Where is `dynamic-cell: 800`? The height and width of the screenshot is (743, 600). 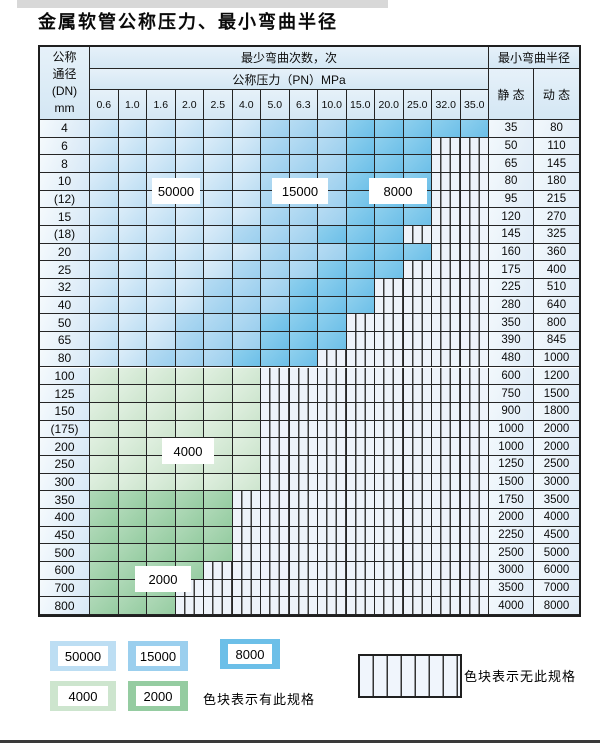
dynamic-cell: 800 is located at coordinates (556, 323).